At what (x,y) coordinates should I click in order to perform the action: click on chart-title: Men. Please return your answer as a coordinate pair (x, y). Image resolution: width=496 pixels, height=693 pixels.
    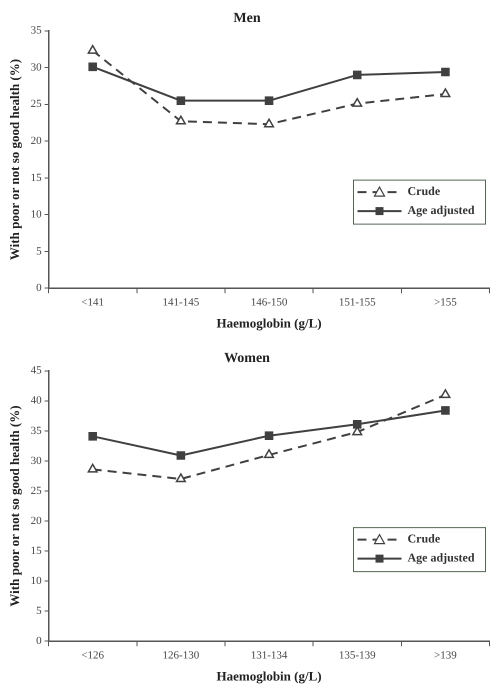
    Looking at the image, I should click on (247, 18).